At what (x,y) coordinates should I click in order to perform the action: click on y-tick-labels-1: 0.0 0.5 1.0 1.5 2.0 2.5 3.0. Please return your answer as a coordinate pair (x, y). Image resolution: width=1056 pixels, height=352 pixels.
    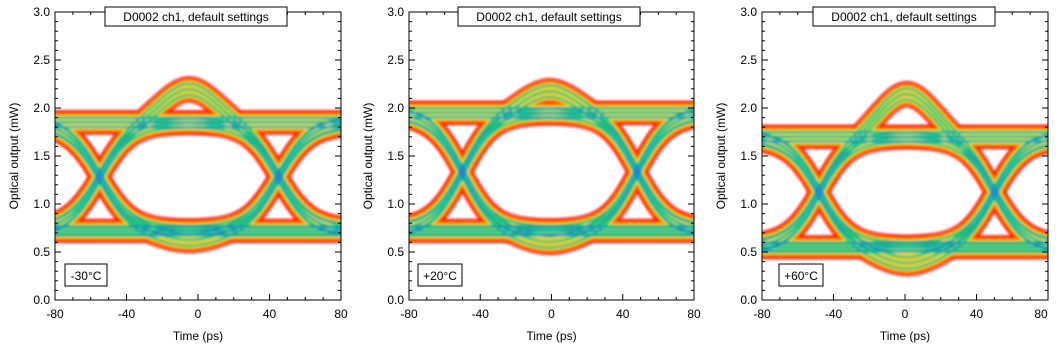
    Looking at the image, I should click on (41, 156).